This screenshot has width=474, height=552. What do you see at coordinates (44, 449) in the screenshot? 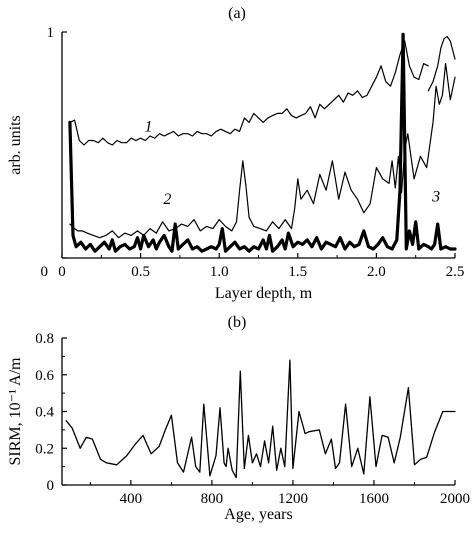
I see `y-tick-label-b-1: 0.2` at bounding box center [44, 449].